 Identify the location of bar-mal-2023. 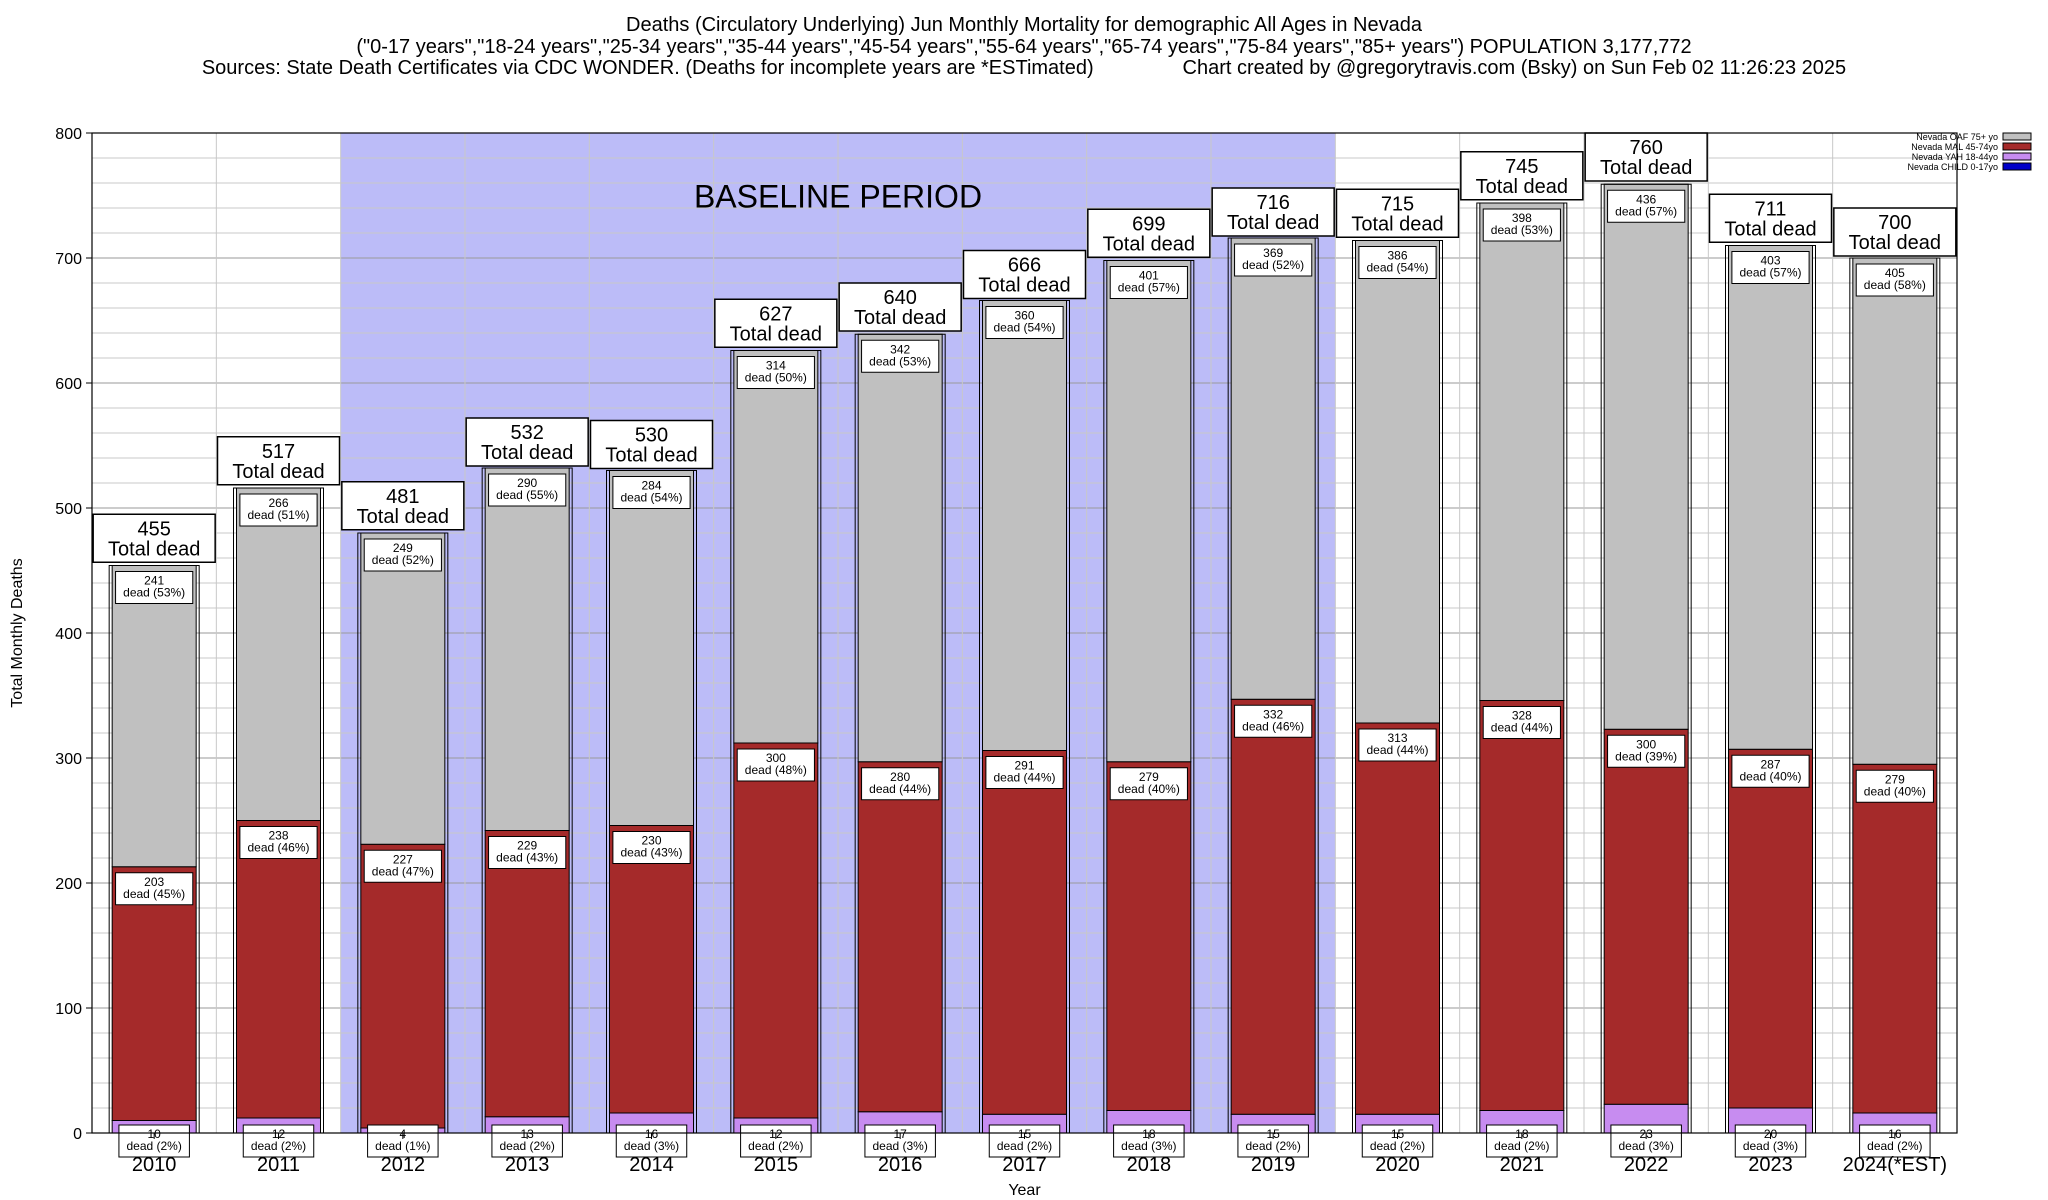
(1770, 928).